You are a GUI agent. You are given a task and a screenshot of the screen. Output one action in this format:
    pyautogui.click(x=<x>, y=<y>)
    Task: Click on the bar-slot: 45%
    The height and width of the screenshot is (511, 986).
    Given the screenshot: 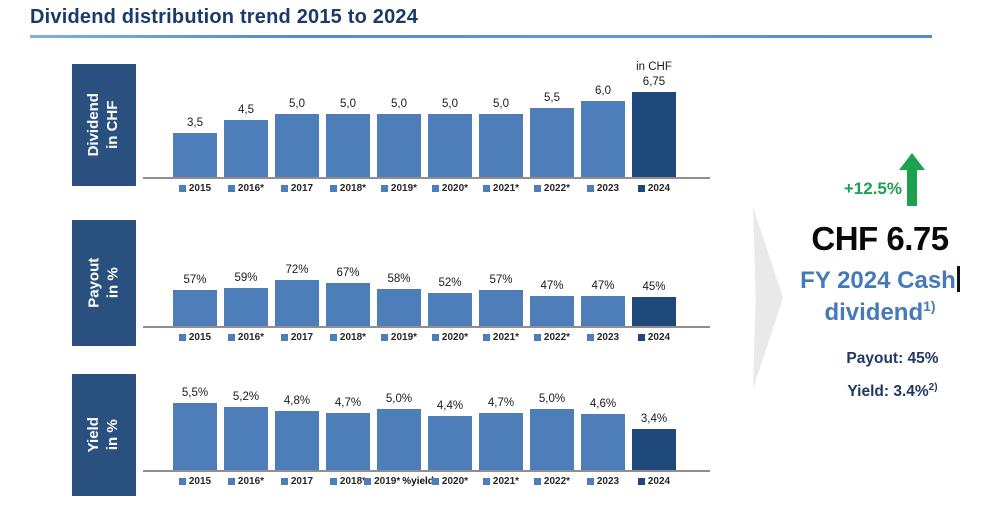 What is the action you would take?
    pyautogui.click(x=654, y=273)
    